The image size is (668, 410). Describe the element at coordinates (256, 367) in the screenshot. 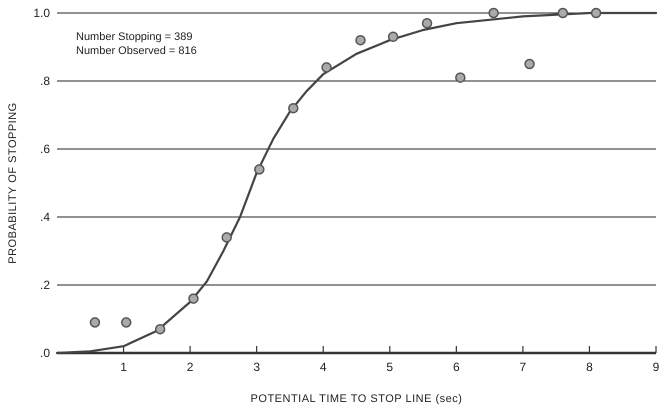

I see `x-tick-label: 3` at that location.